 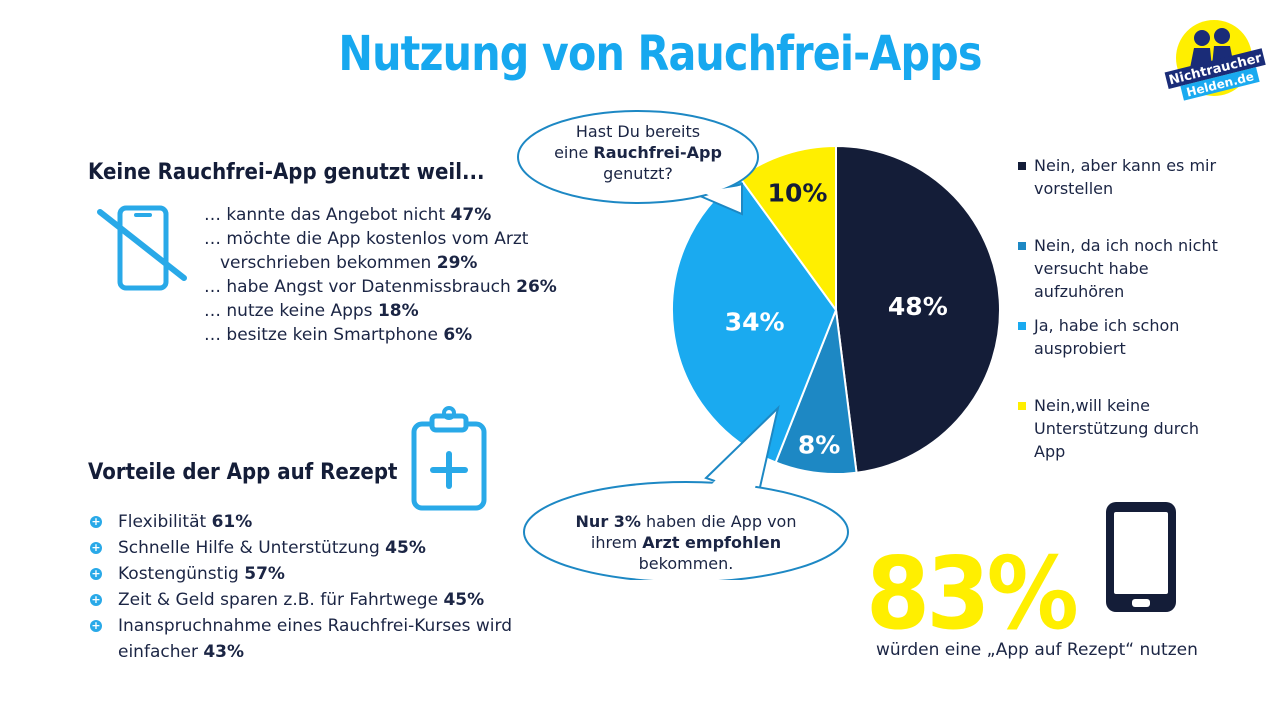 What do you see at coordinates (718, 521) in the screenshot?
I see `doctor-text1: haben die App von` at bounding box center [718, 521].